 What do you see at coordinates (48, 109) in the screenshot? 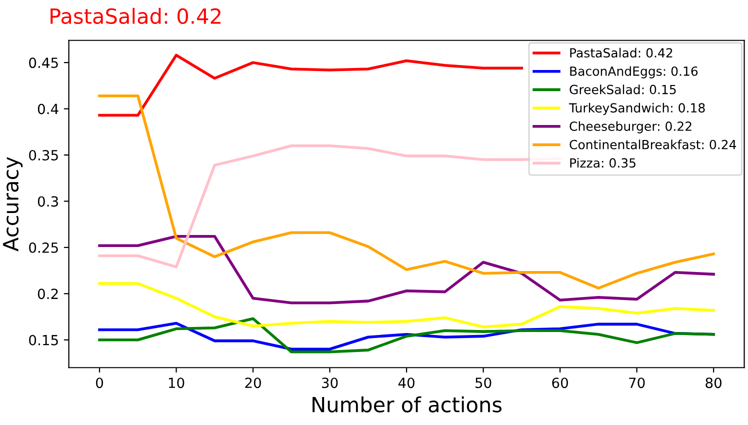
I see `y-tick-label: 0.4` at bounding box center [48, 109].